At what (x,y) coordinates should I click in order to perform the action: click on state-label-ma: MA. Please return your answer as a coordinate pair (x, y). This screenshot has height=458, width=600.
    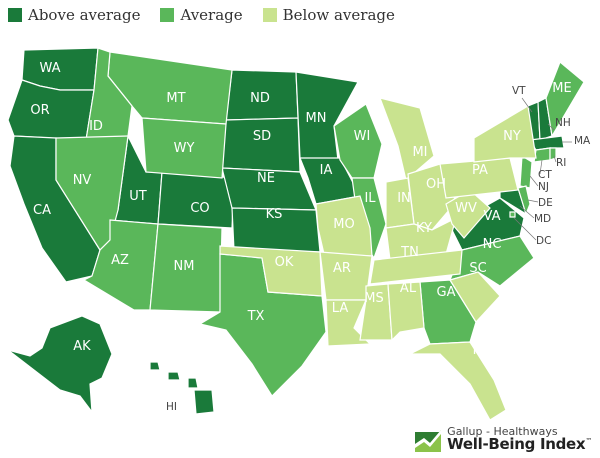
    Looking at the image, I should click on (582, 141).